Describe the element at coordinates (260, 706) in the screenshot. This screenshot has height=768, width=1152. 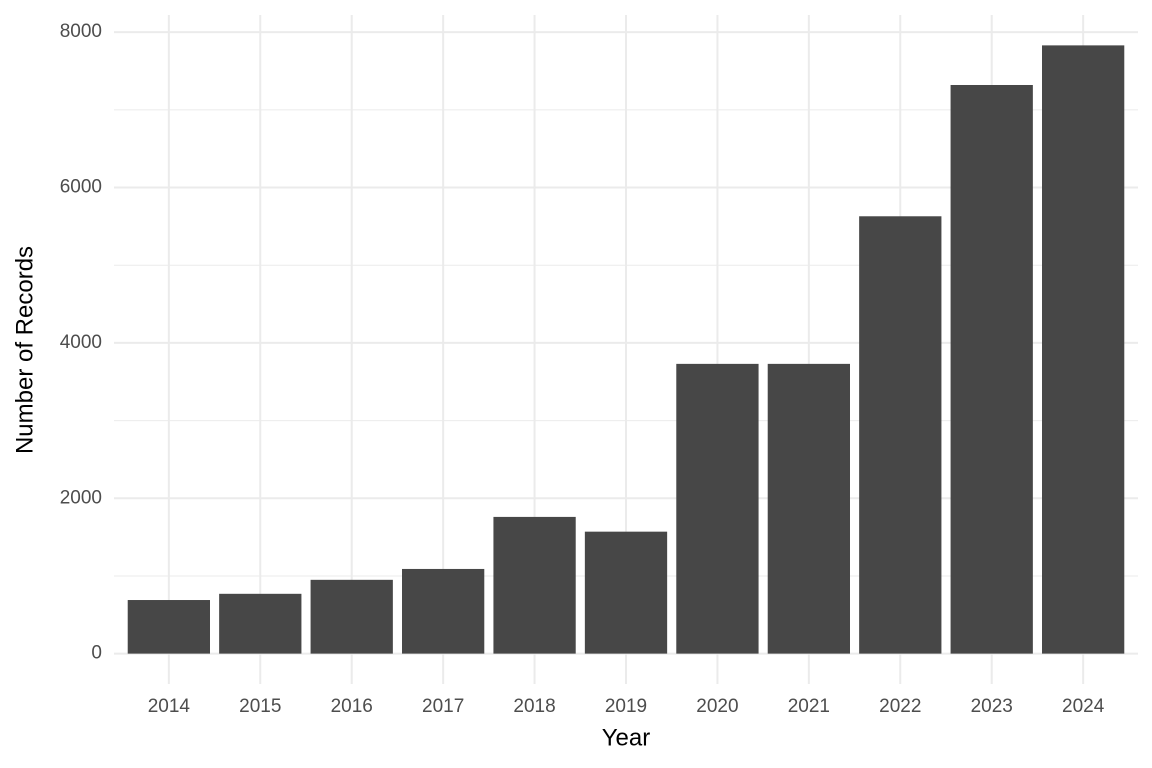
I see `x-tick-label: 2015` at that location.